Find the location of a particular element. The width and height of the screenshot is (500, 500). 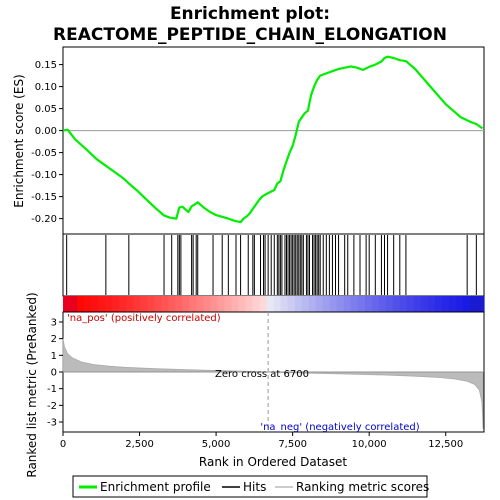

metric-ytick-label-3: 0 is located at coordinates (54, 373).